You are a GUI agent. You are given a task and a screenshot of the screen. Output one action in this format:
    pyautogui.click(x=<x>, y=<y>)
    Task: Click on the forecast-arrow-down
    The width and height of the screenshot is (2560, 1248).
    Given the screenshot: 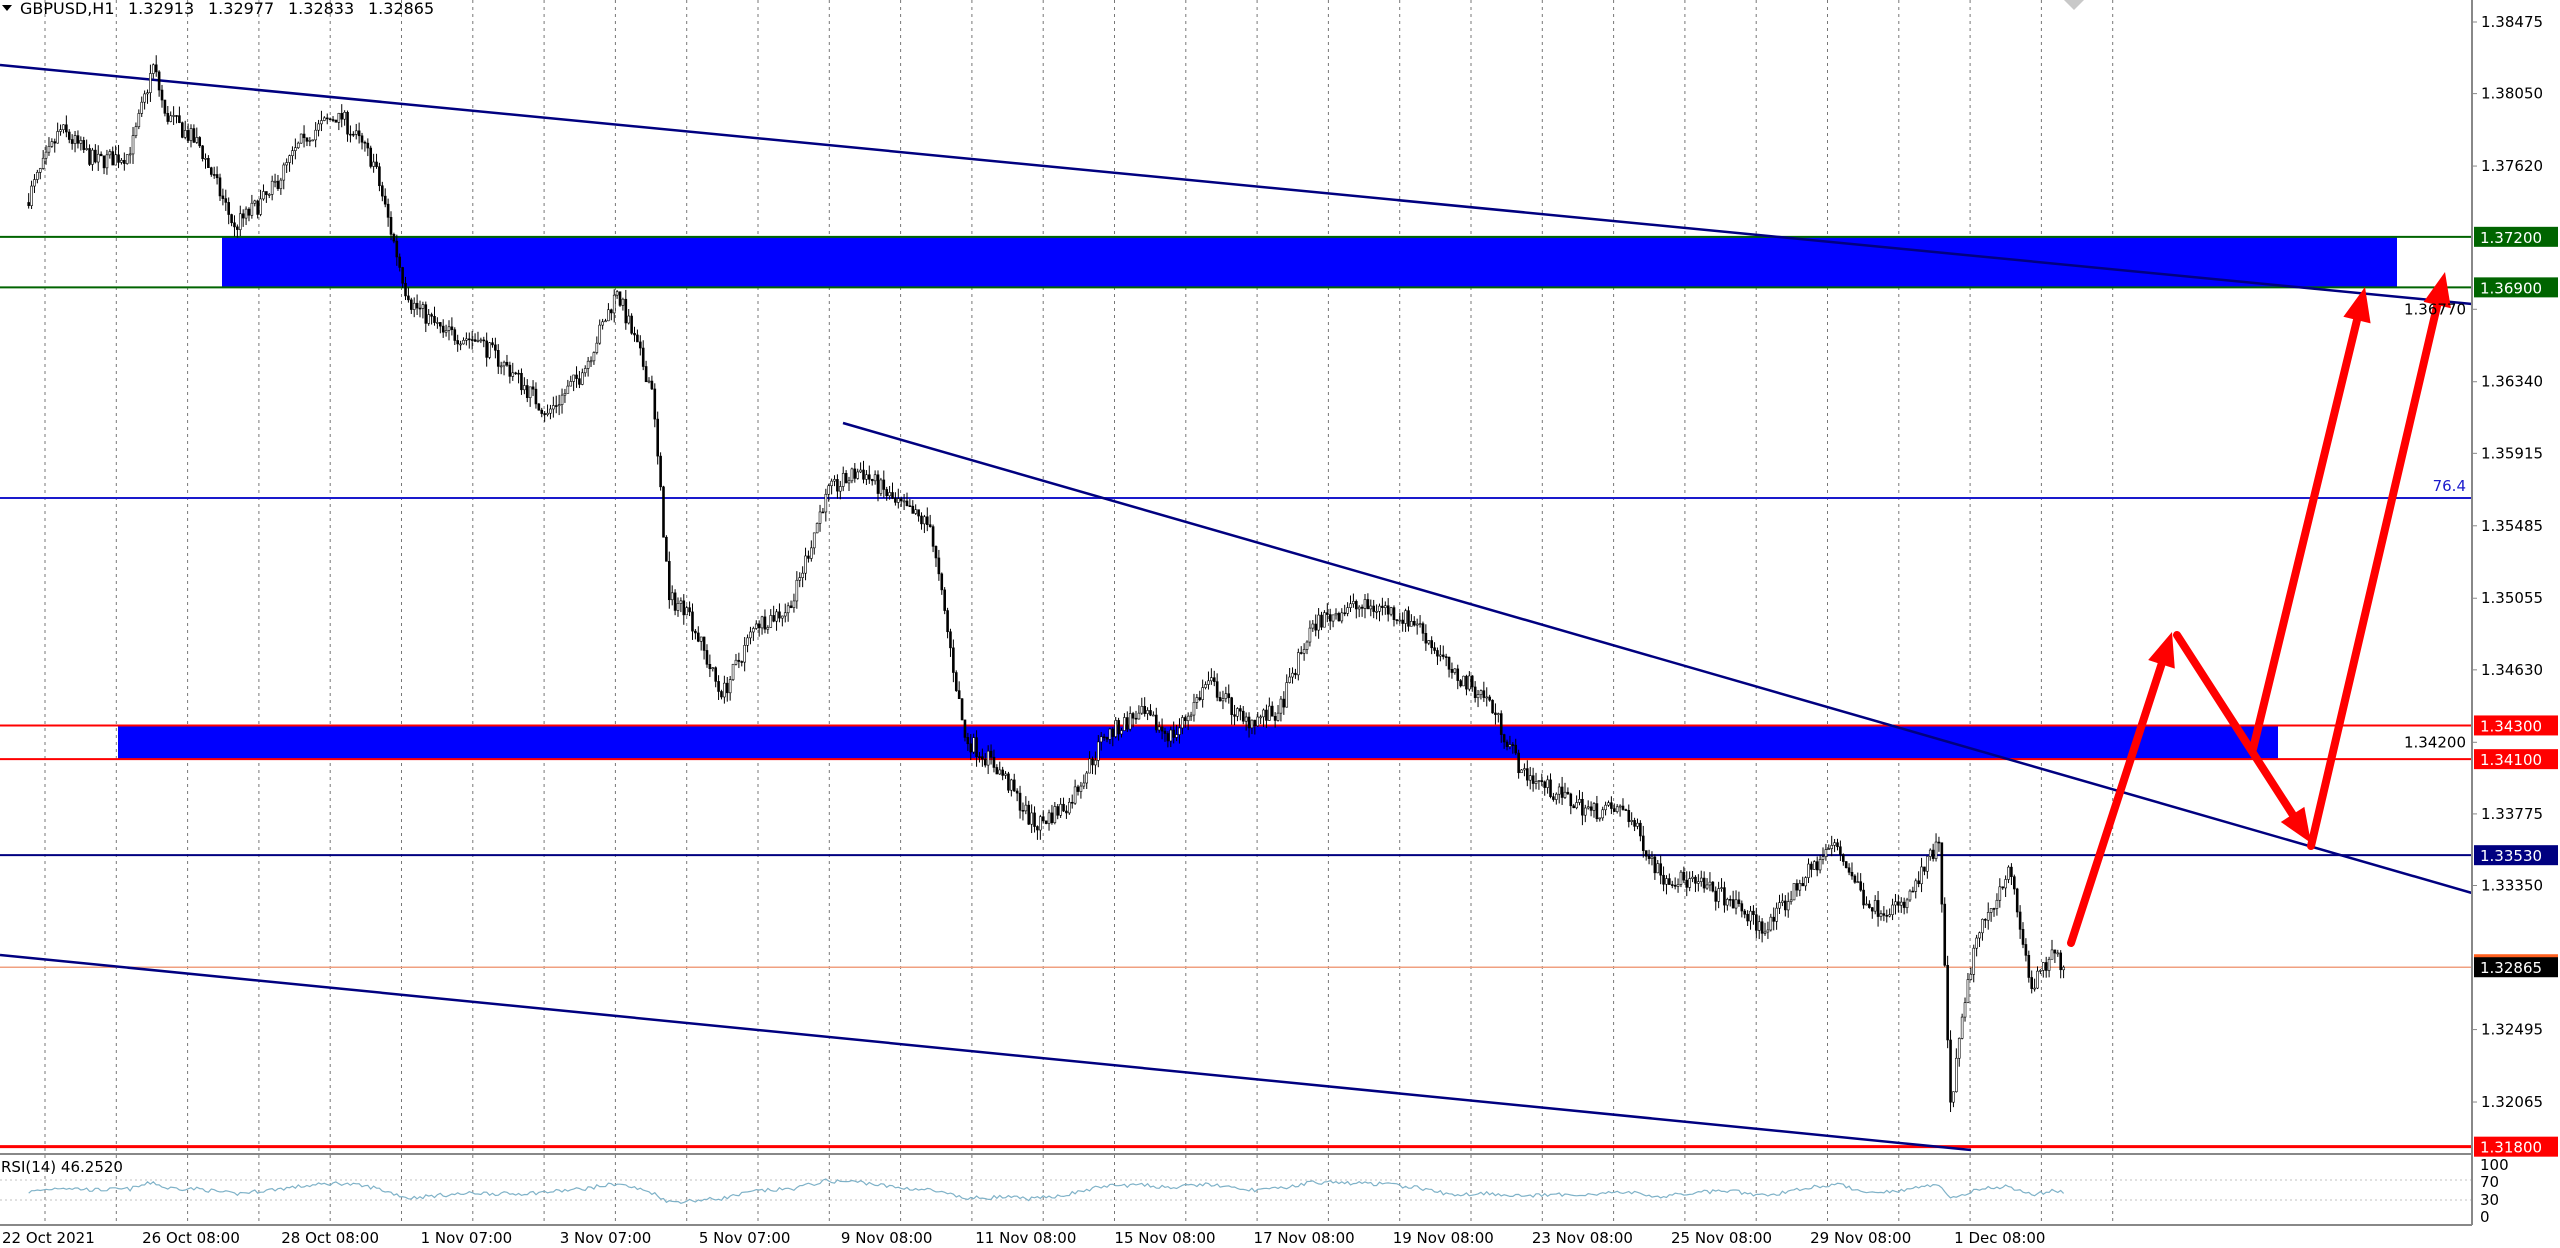 What is the action you would take?
    pyautogui.click(x=2235, y=725)
    